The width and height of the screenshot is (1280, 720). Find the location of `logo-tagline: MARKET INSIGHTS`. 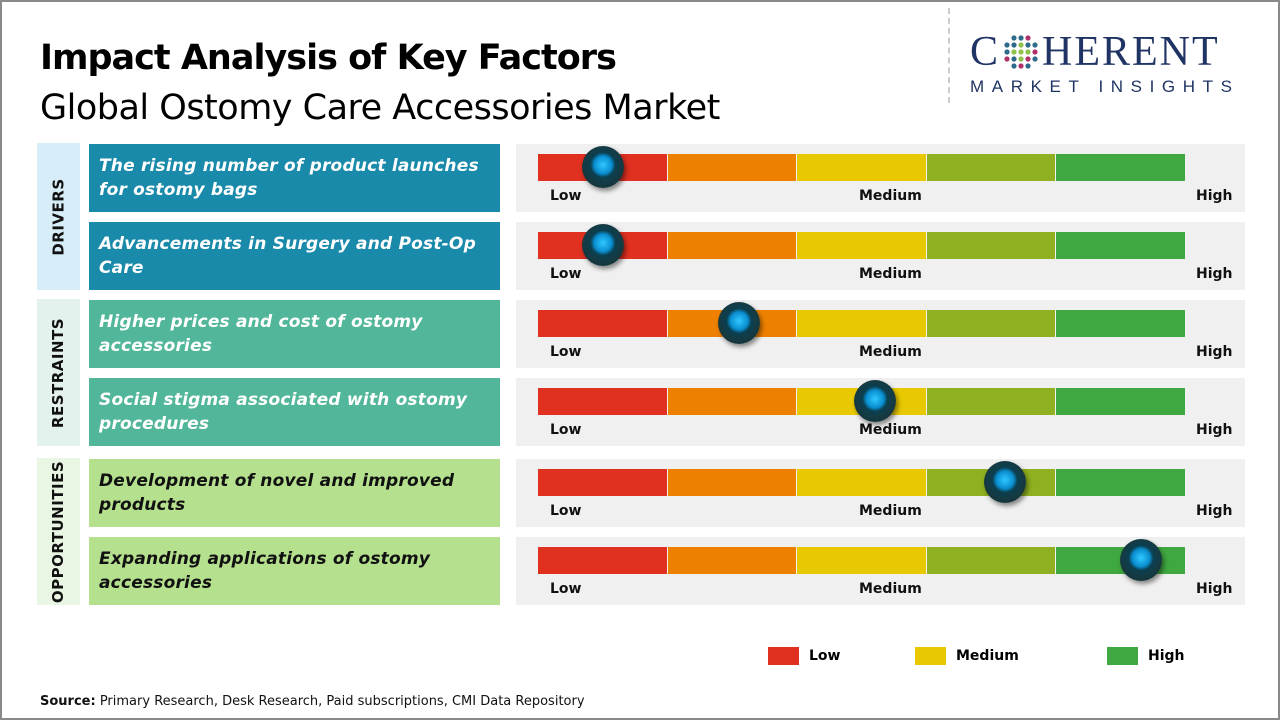

logo-tagline: MARKET INSIGHTS is located at coordinates (1105, 86).